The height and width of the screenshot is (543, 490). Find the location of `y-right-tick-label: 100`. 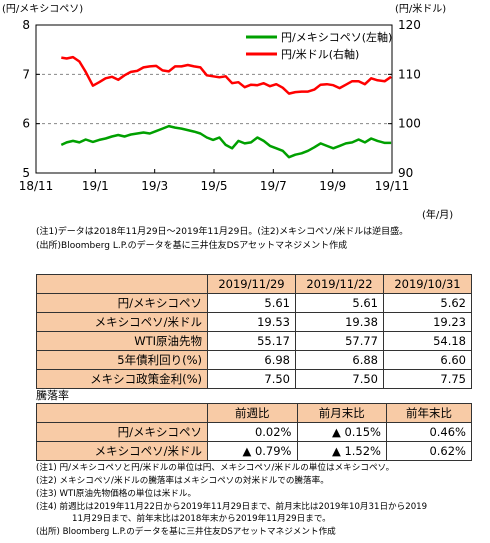

y-right-tick-label: 100 is located at coordinates (409, 124).